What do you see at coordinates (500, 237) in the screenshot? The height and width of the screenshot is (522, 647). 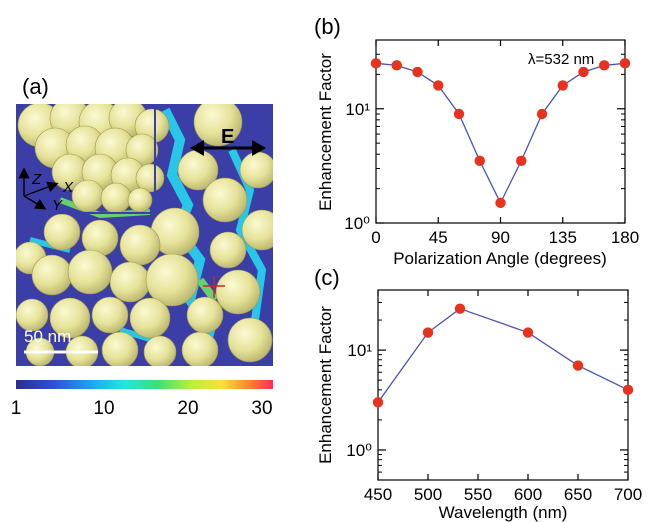 I see `x-tick-label: 90` at bounding box center [500, 237].